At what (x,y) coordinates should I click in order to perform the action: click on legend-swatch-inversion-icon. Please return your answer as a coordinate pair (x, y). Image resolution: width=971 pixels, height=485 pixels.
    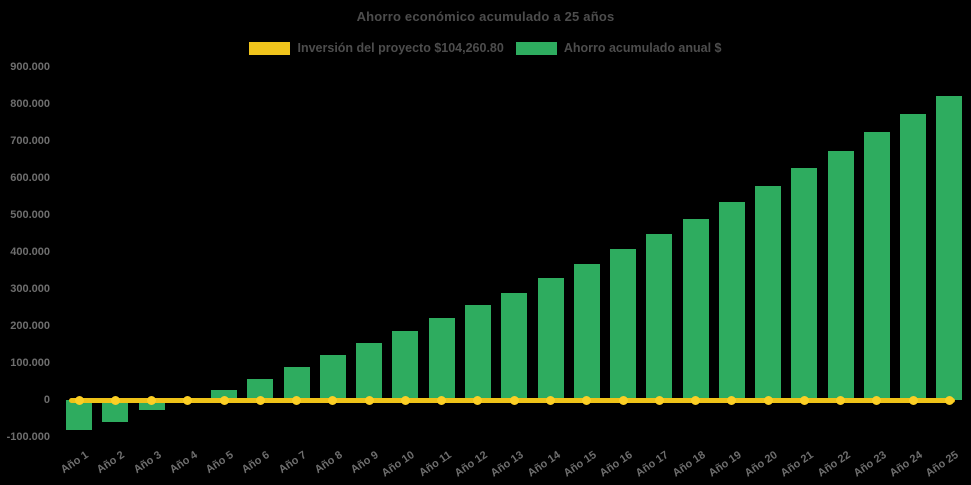
    Looking at the image, I should click on (270, 48).